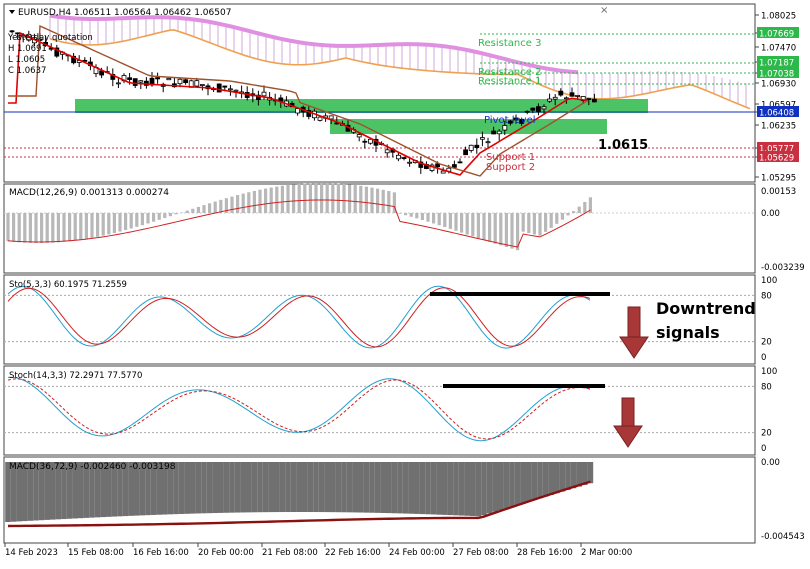  I want to click on pink-line, so click(314, 44).